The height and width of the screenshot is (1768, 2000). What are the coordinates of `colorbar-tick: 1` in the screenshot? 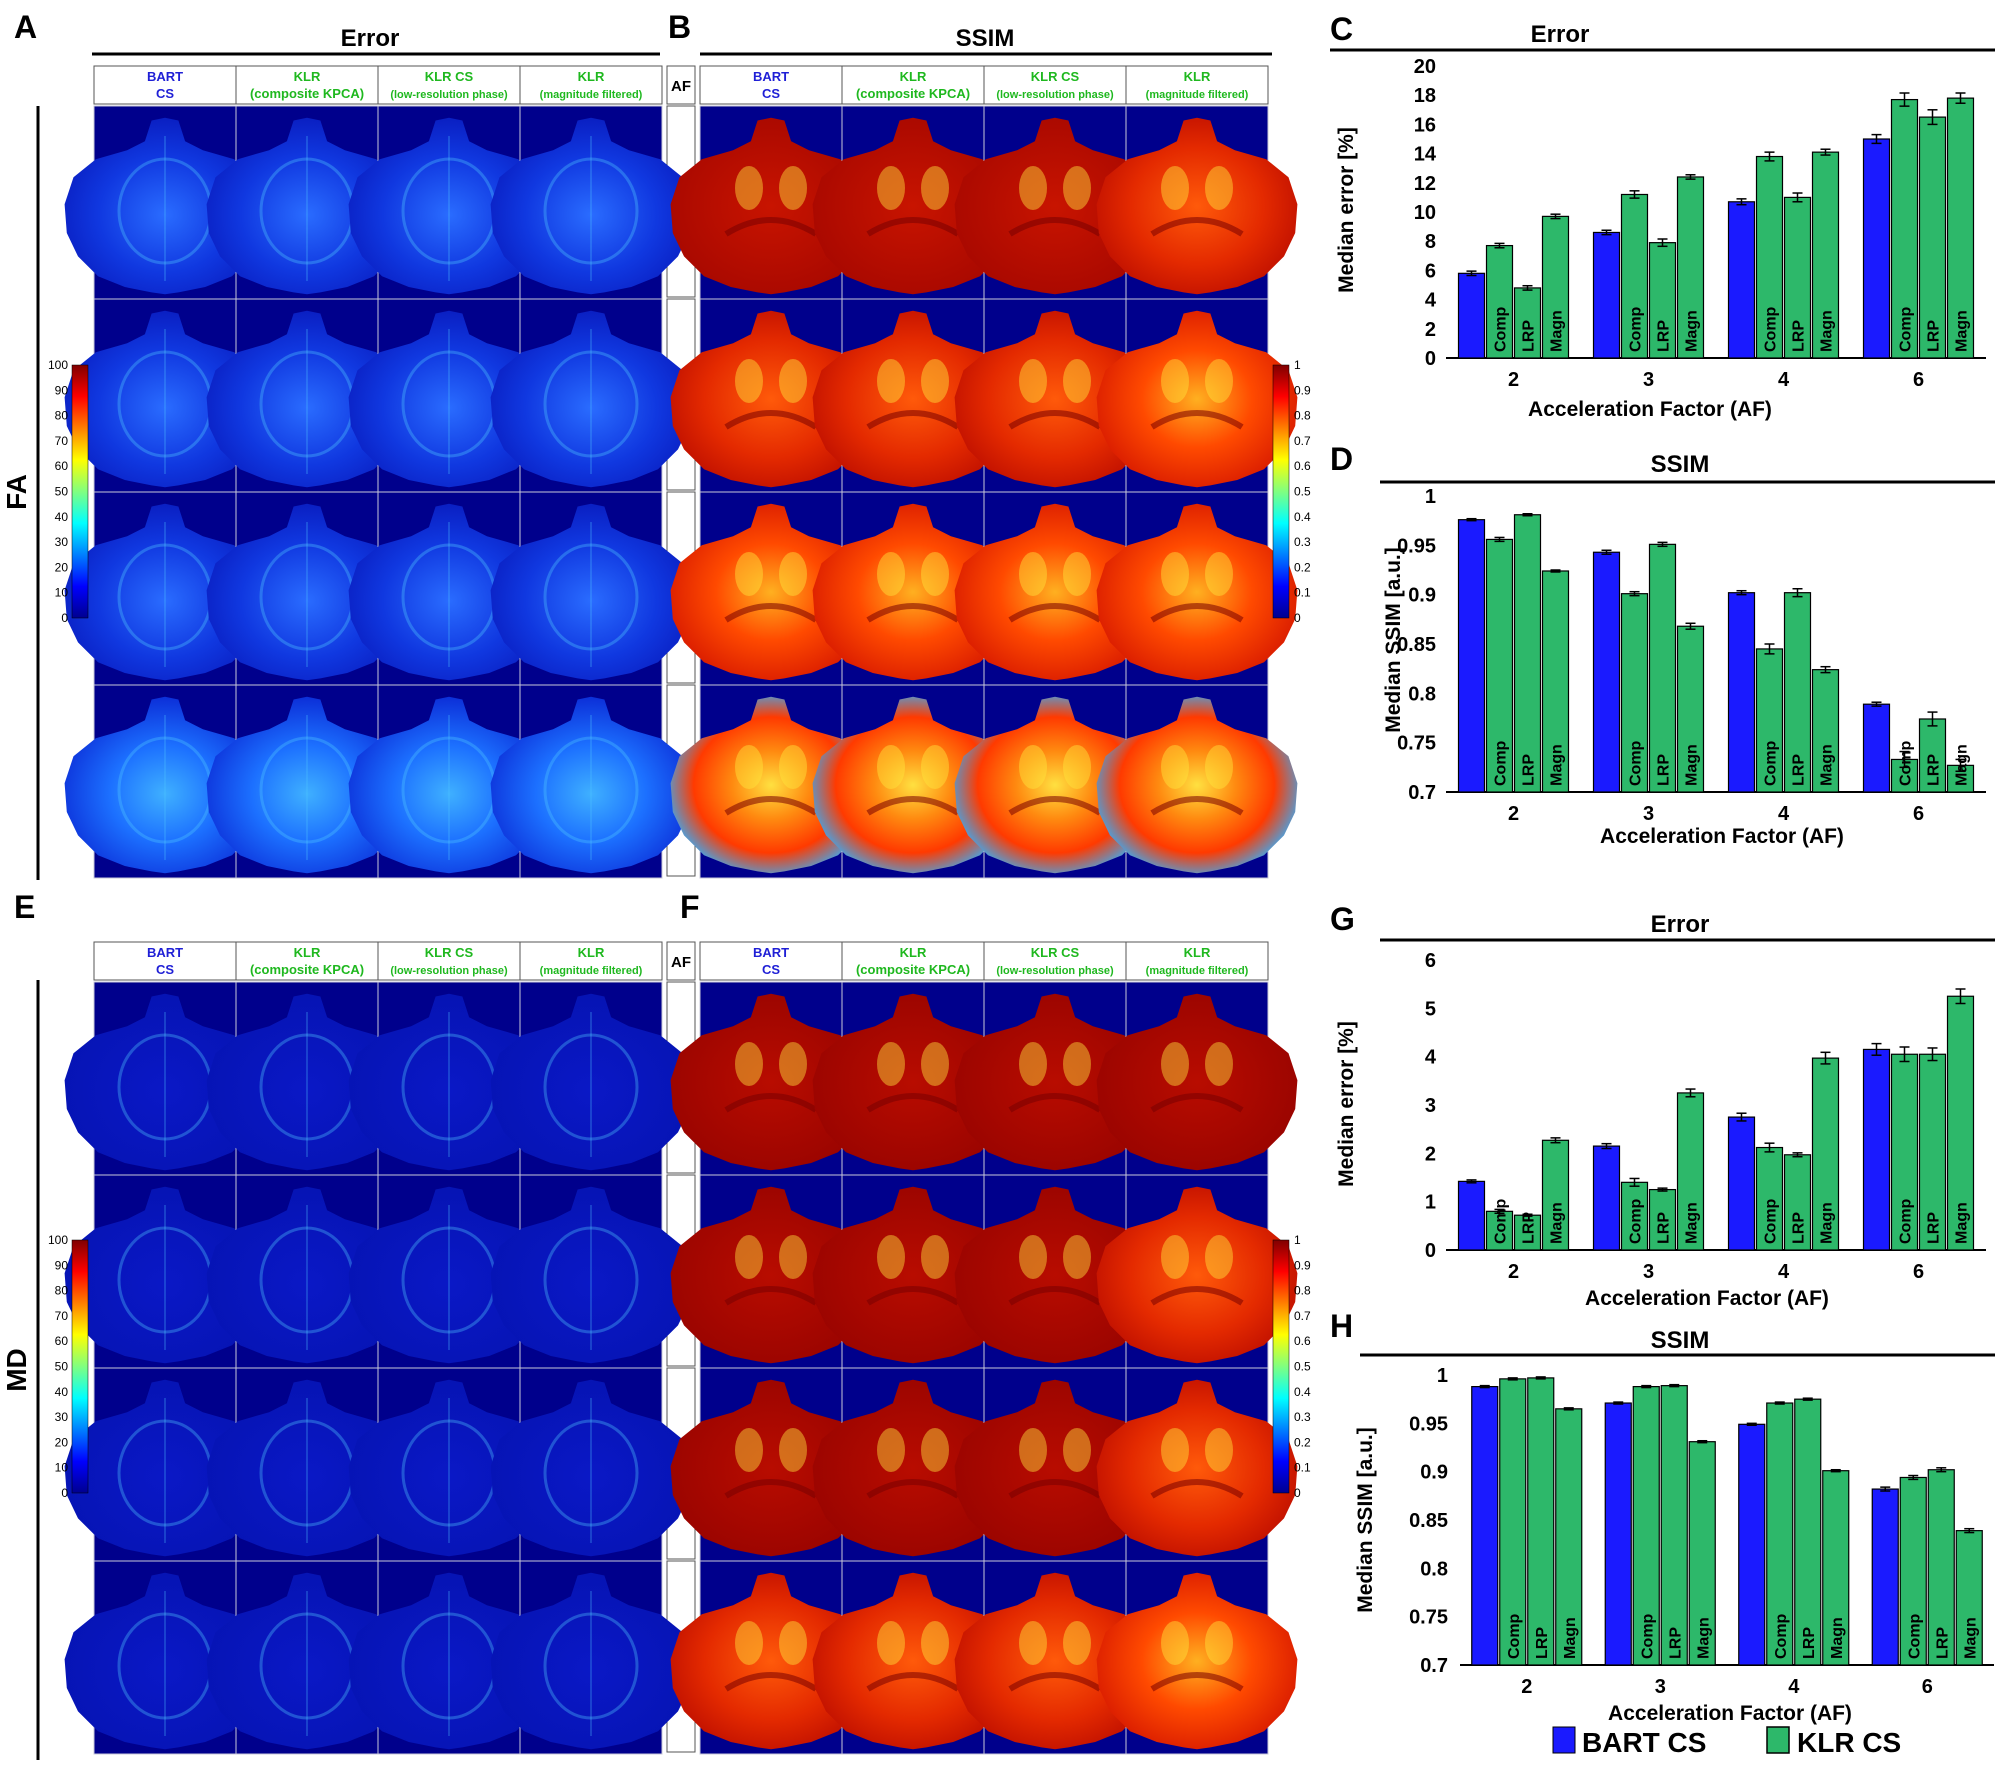 It's located at (1297, 1240).